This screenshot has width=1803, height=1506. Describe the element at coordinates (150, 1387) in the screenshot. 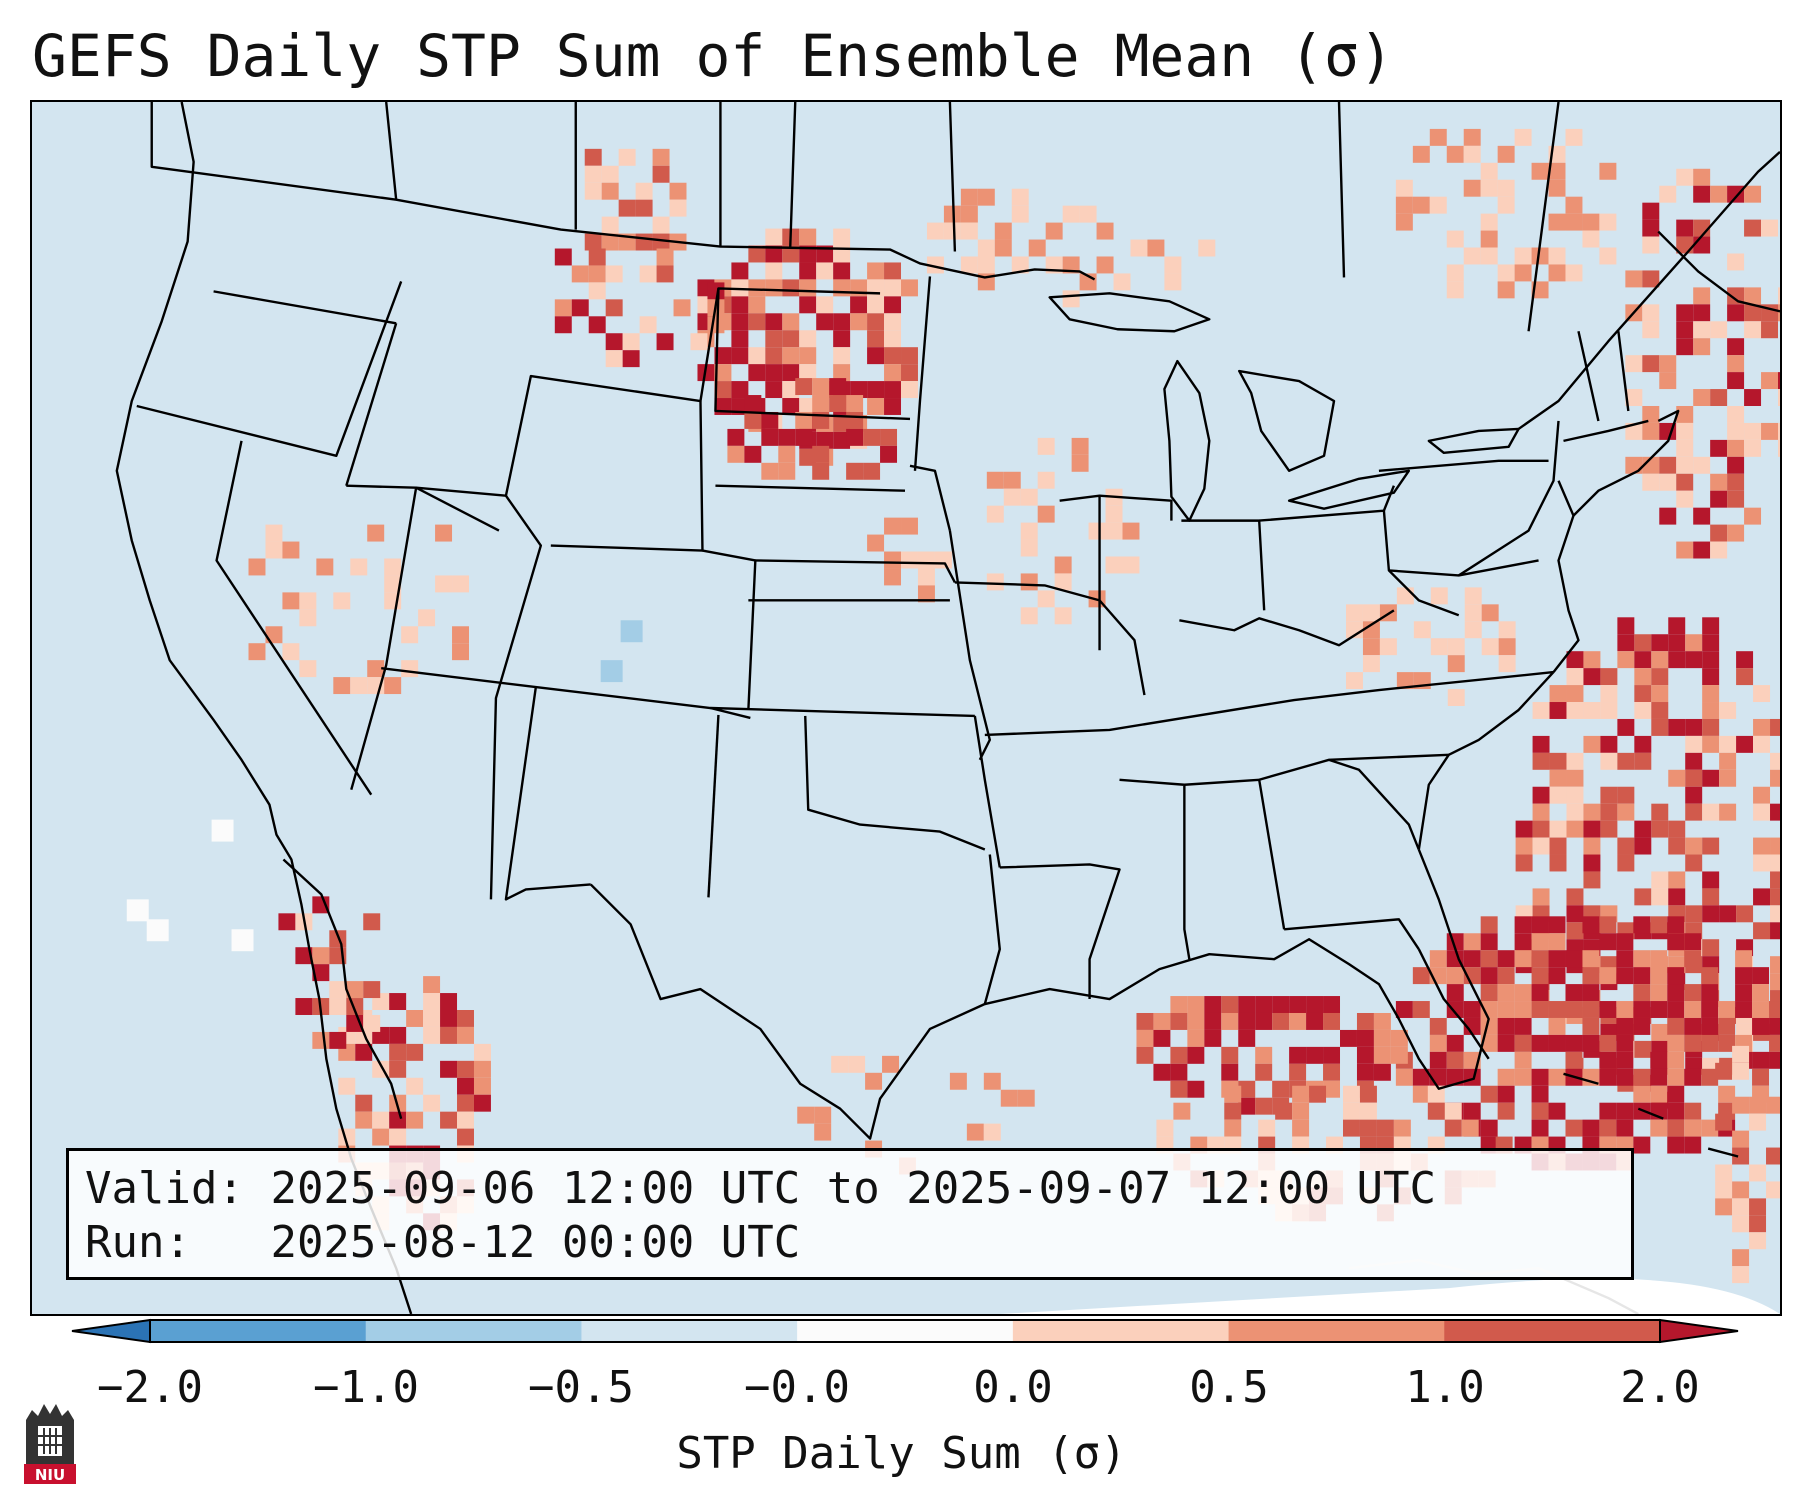

I see `colorbar-tick: −2.0` at that location.